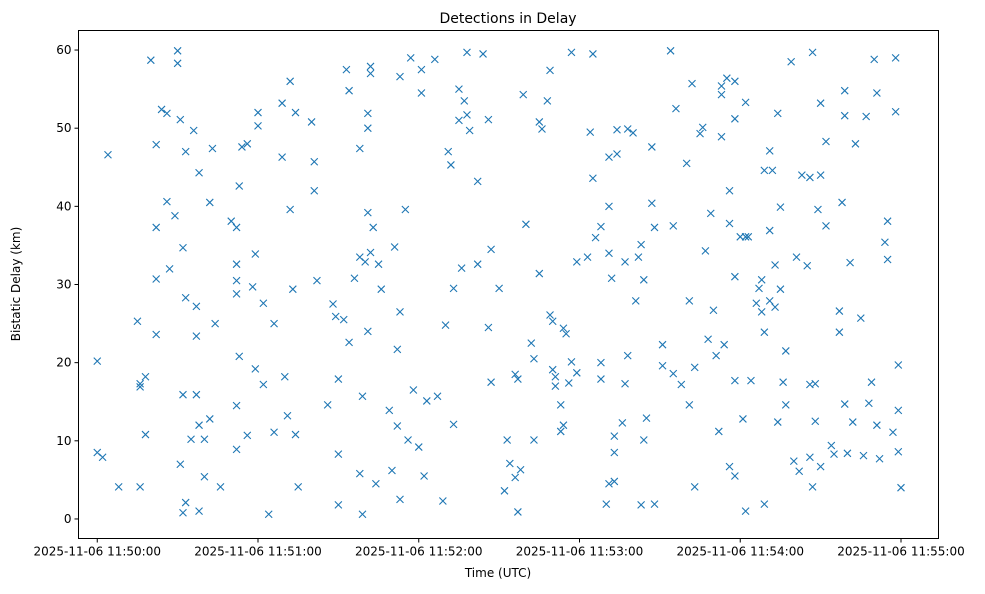 This screenshot has width=985, height=594. Describe the element at coordinates (418, 552) in the screenshot. I see `x-tick-label: 2025-11-06 11:52:00` at that location.